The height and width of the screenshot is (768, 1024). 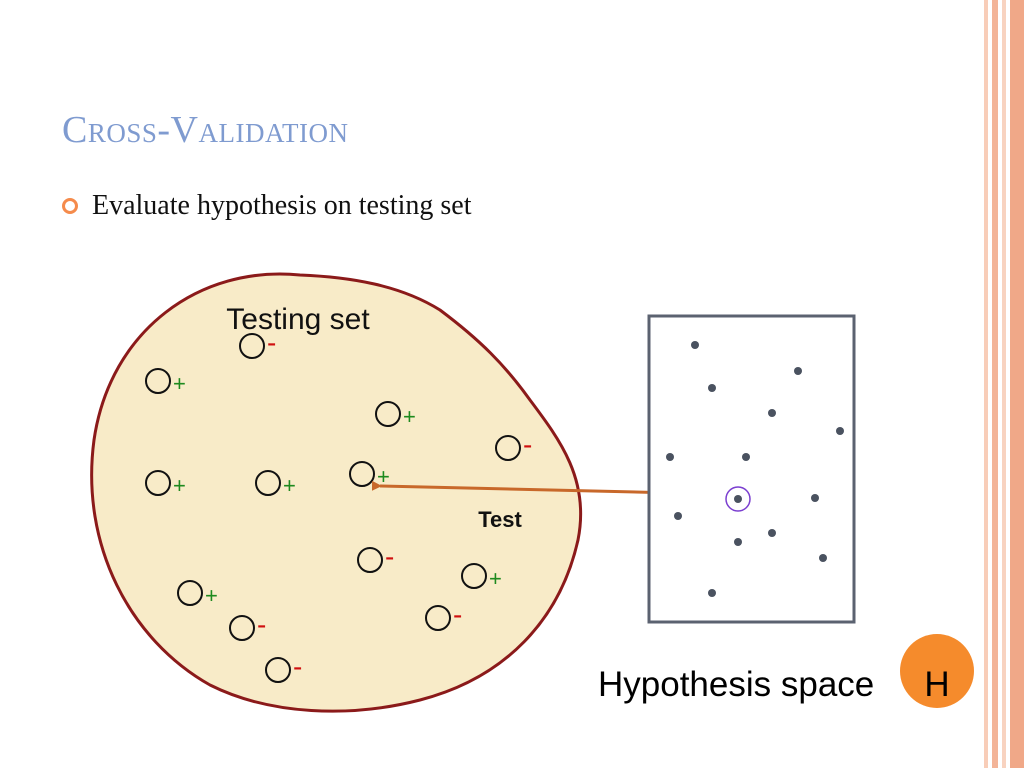 What do you see at coordinates (298, 319) in the screenshot?
I see `testing-set-label: Testing set` at bounding box center [298, 319].